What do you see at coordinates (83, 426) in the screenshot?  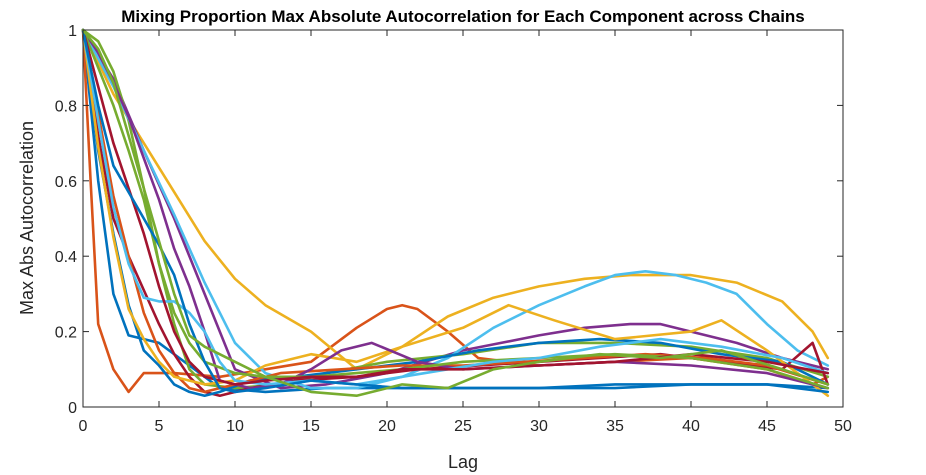 I see `x-tick-label: 0` at bounding box center [83, 426].